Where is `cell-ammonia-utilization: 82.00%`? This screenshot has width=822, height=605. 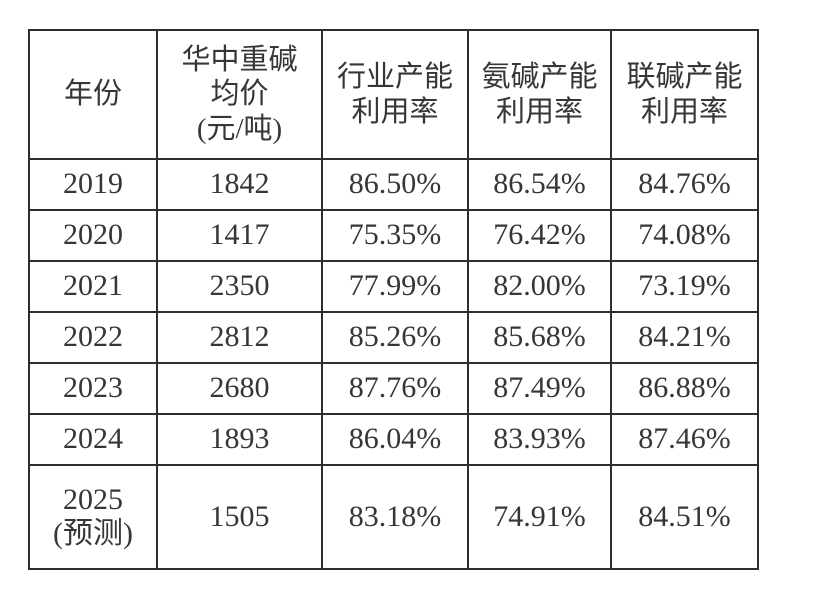
cell-ammonia-utilization: 82.00% is located at coordinates (539, 286).